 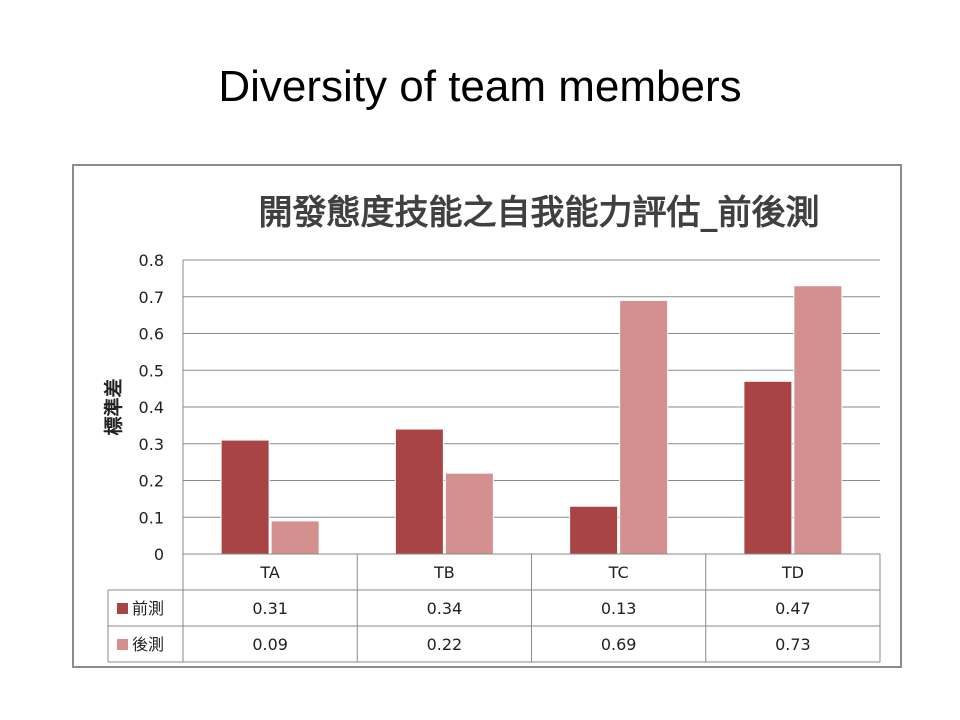 What do you see at coordinates (792, 572) in the screenshot?
I see `x-tick-label: TD` at bounding box center [792, 572].